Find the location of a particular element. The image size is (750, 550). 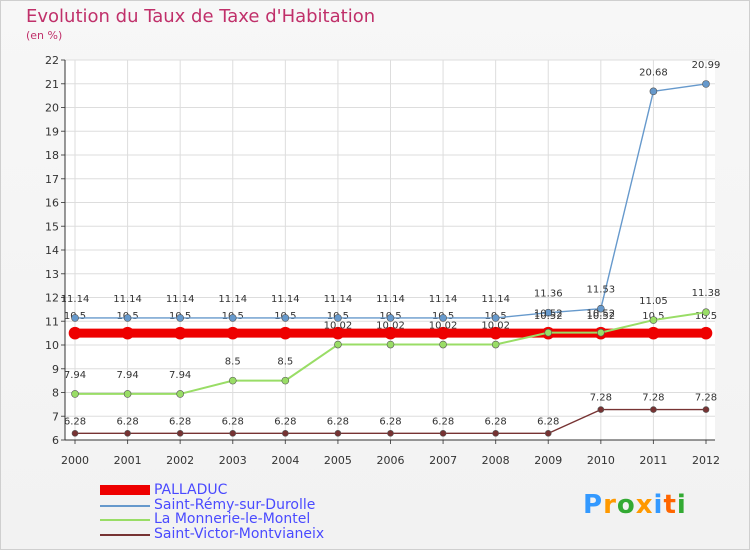

data-label: 20.99 is located at coordinates (706, 65).